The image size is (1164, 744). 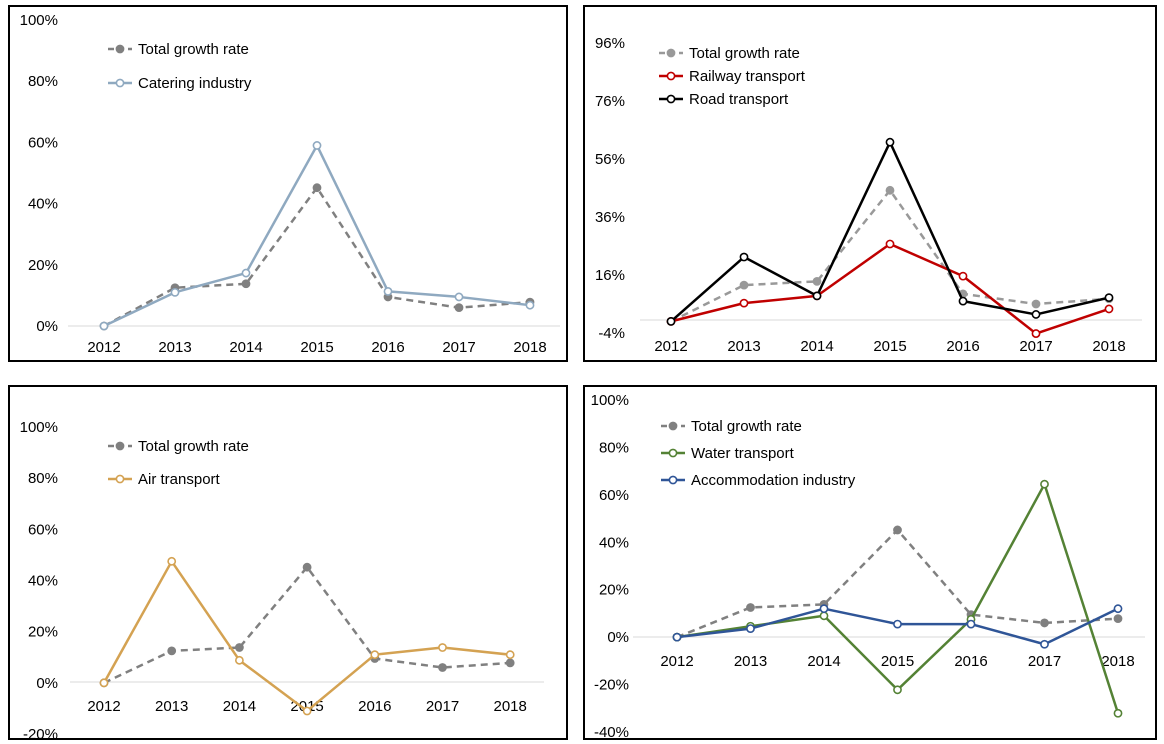 What do you see at coordinates (773, 480) in the screenshot?
I see `legend-label: Accommodation industry` at bounding box center [773, 480].